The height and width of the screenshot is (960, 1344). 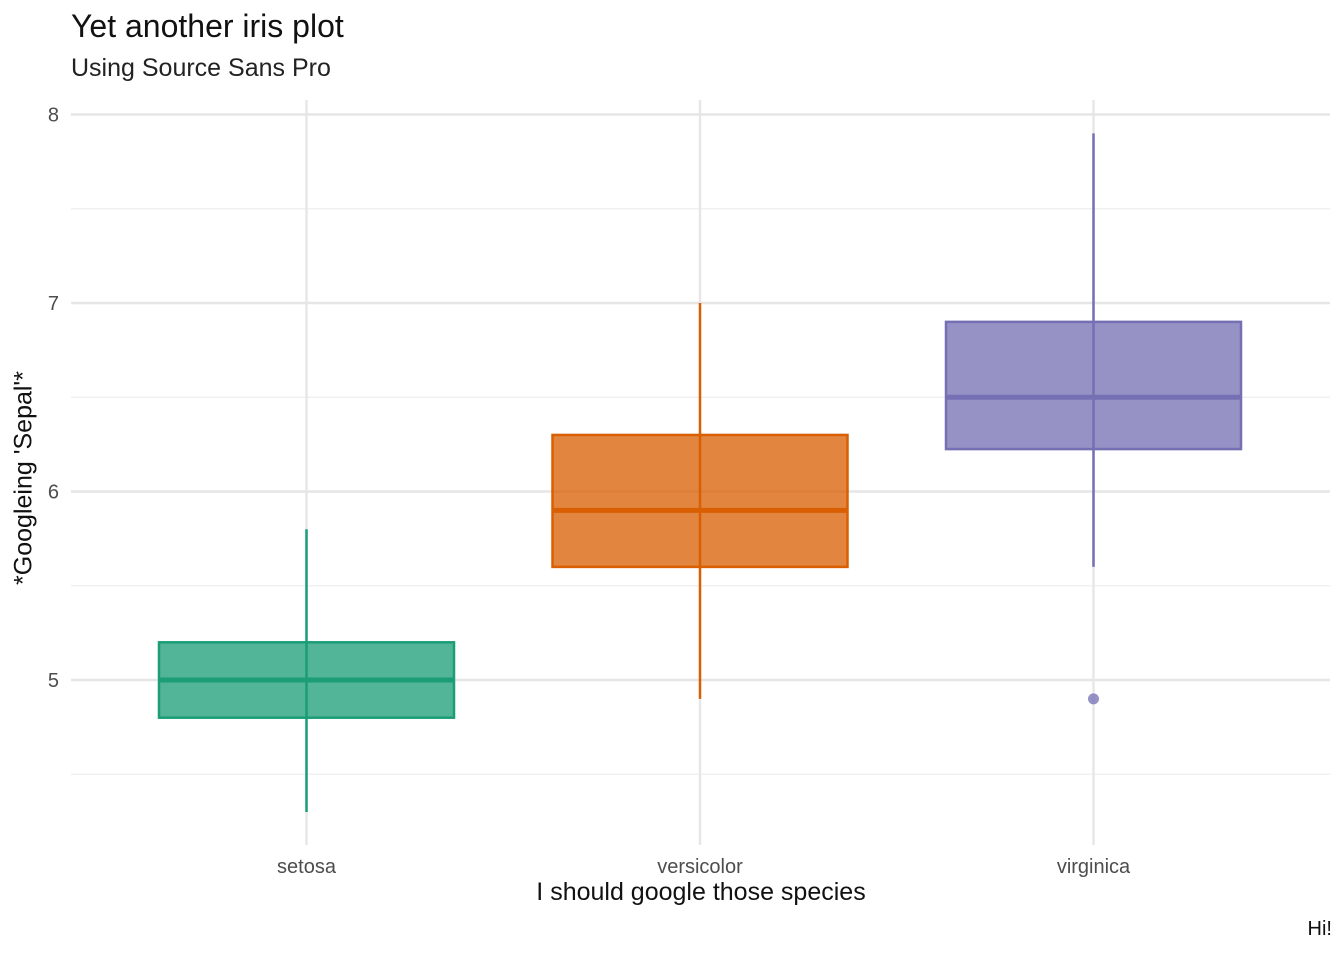 What do you see at coordinates (23, 478) in the screenshot?
I see `y-axis-label: *Googleing 'Sepal'*` at bounding box center [23, 478].